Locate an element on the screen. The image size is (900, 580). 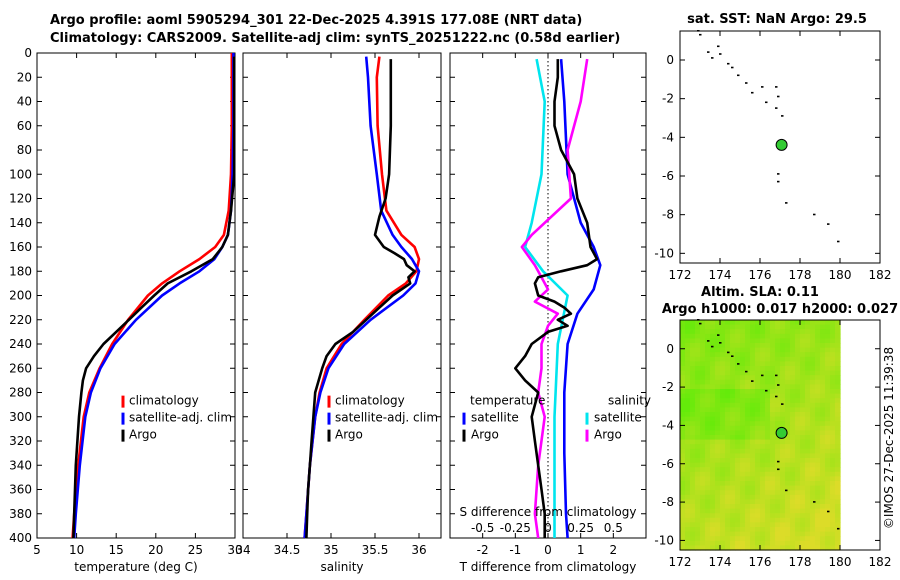
diff-panel-xtick-label: 0 is located at coordinates (548, 550).